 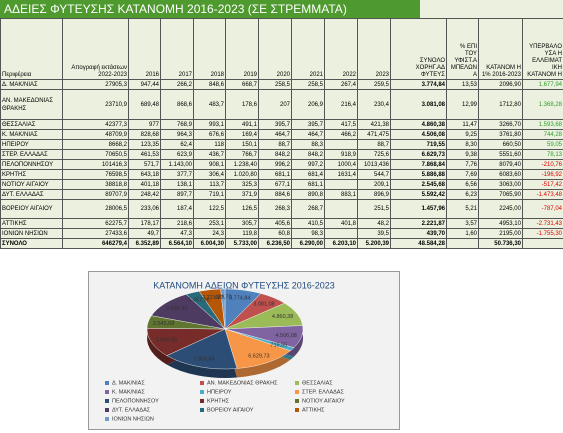 I want to click on table-cell: 5.200,39, so click(x=374, y=243).